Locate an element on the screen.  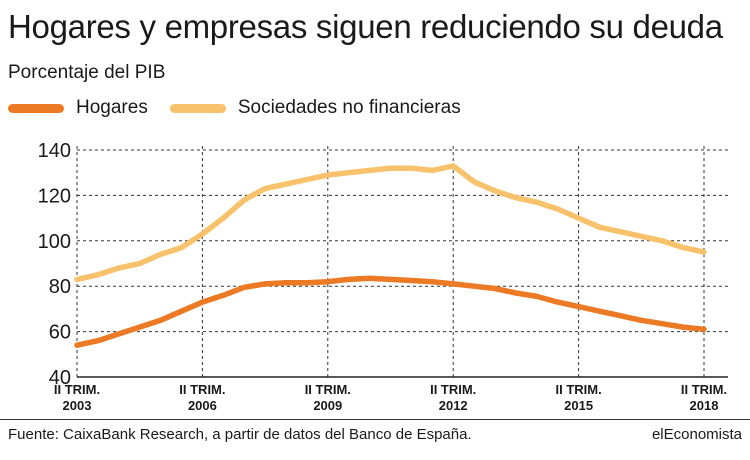
footer-divider is located at coordinates (375, 419).